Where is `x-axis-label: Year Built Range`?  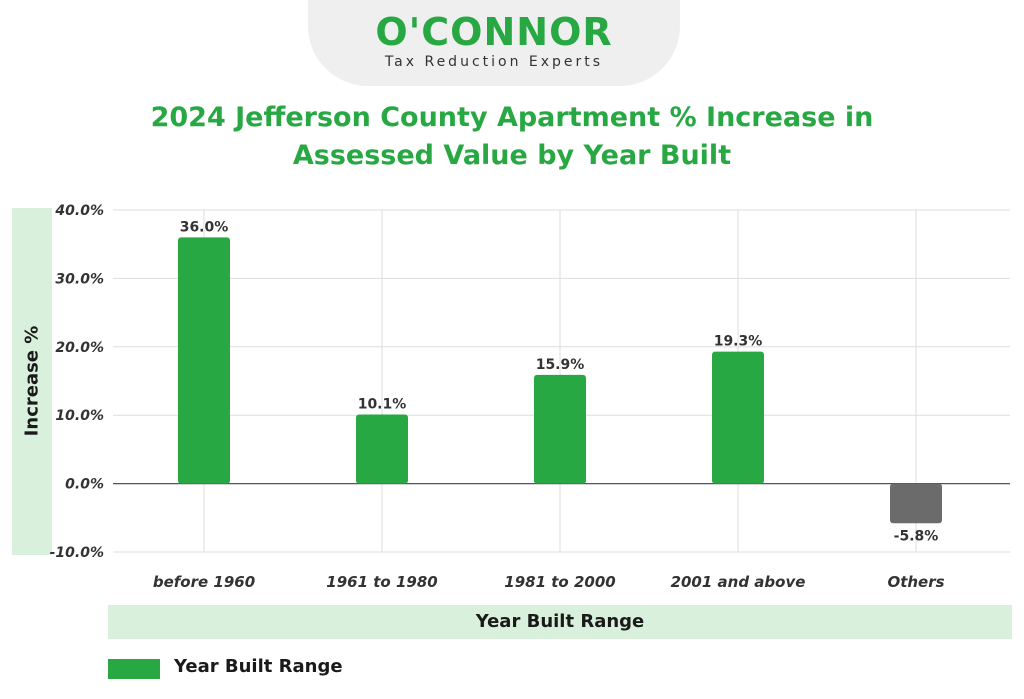
x-axis-label: Year Built Range is located at coordinates (560, 621).